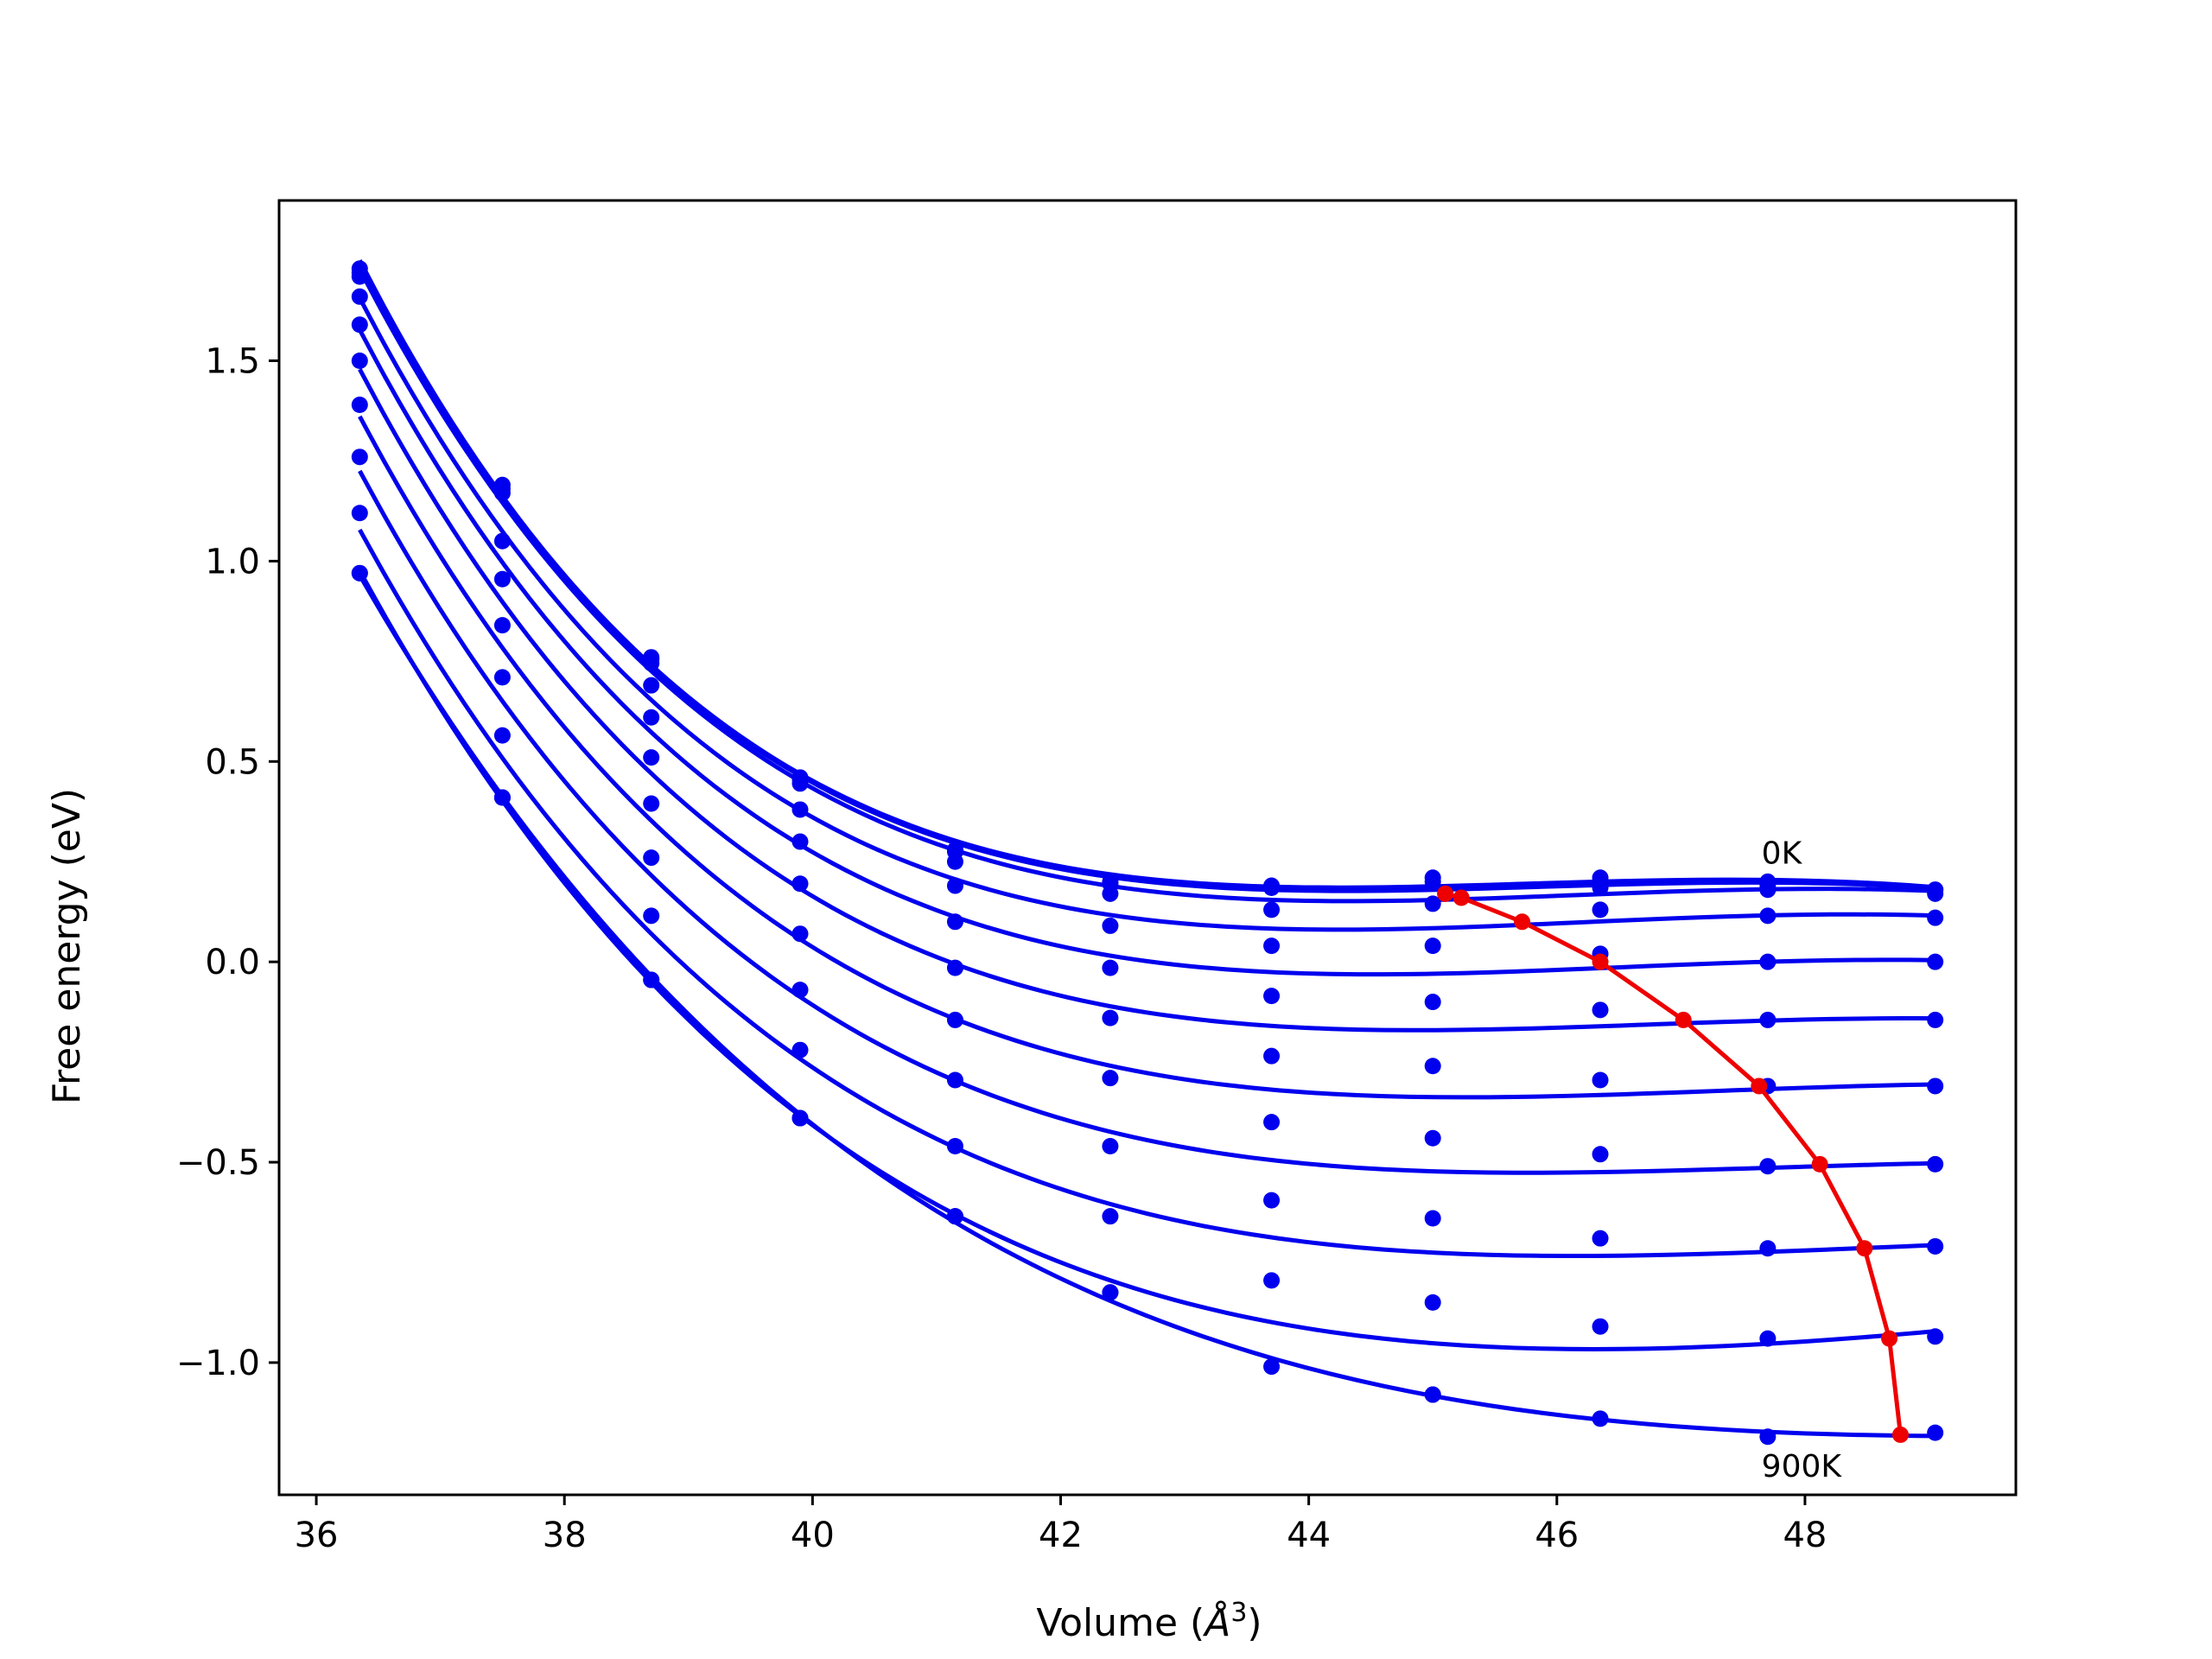  I want to click on y-tick-label-0: −1.0, so click(218, 1363).